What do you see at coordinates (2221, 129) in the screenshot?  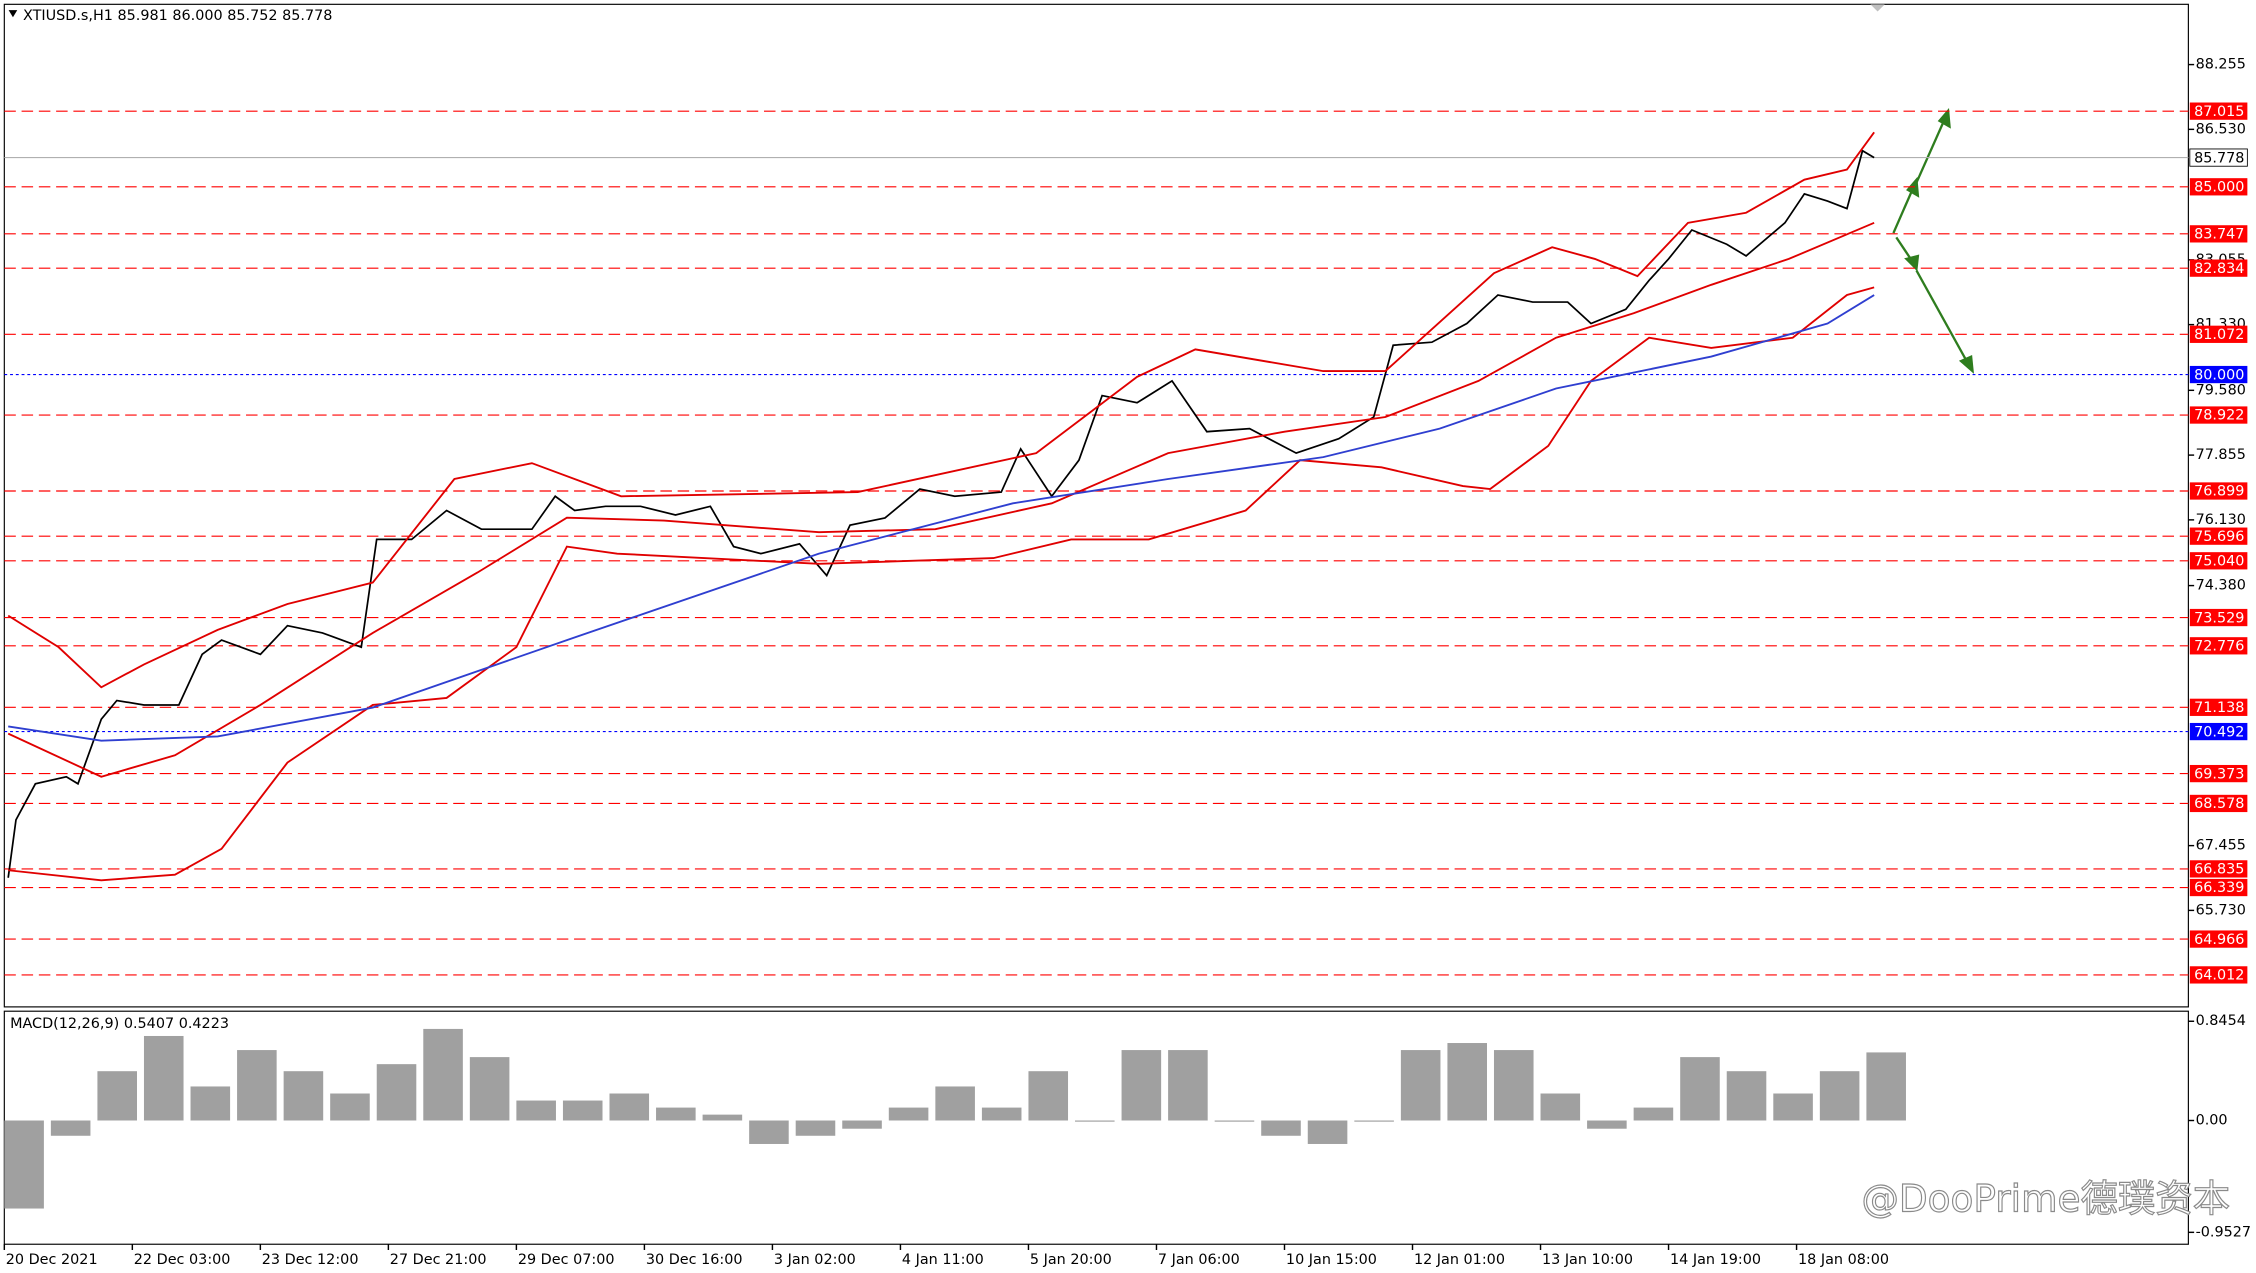 I see `y-tick-label: 86.530` at bounding box center [2221, 129].